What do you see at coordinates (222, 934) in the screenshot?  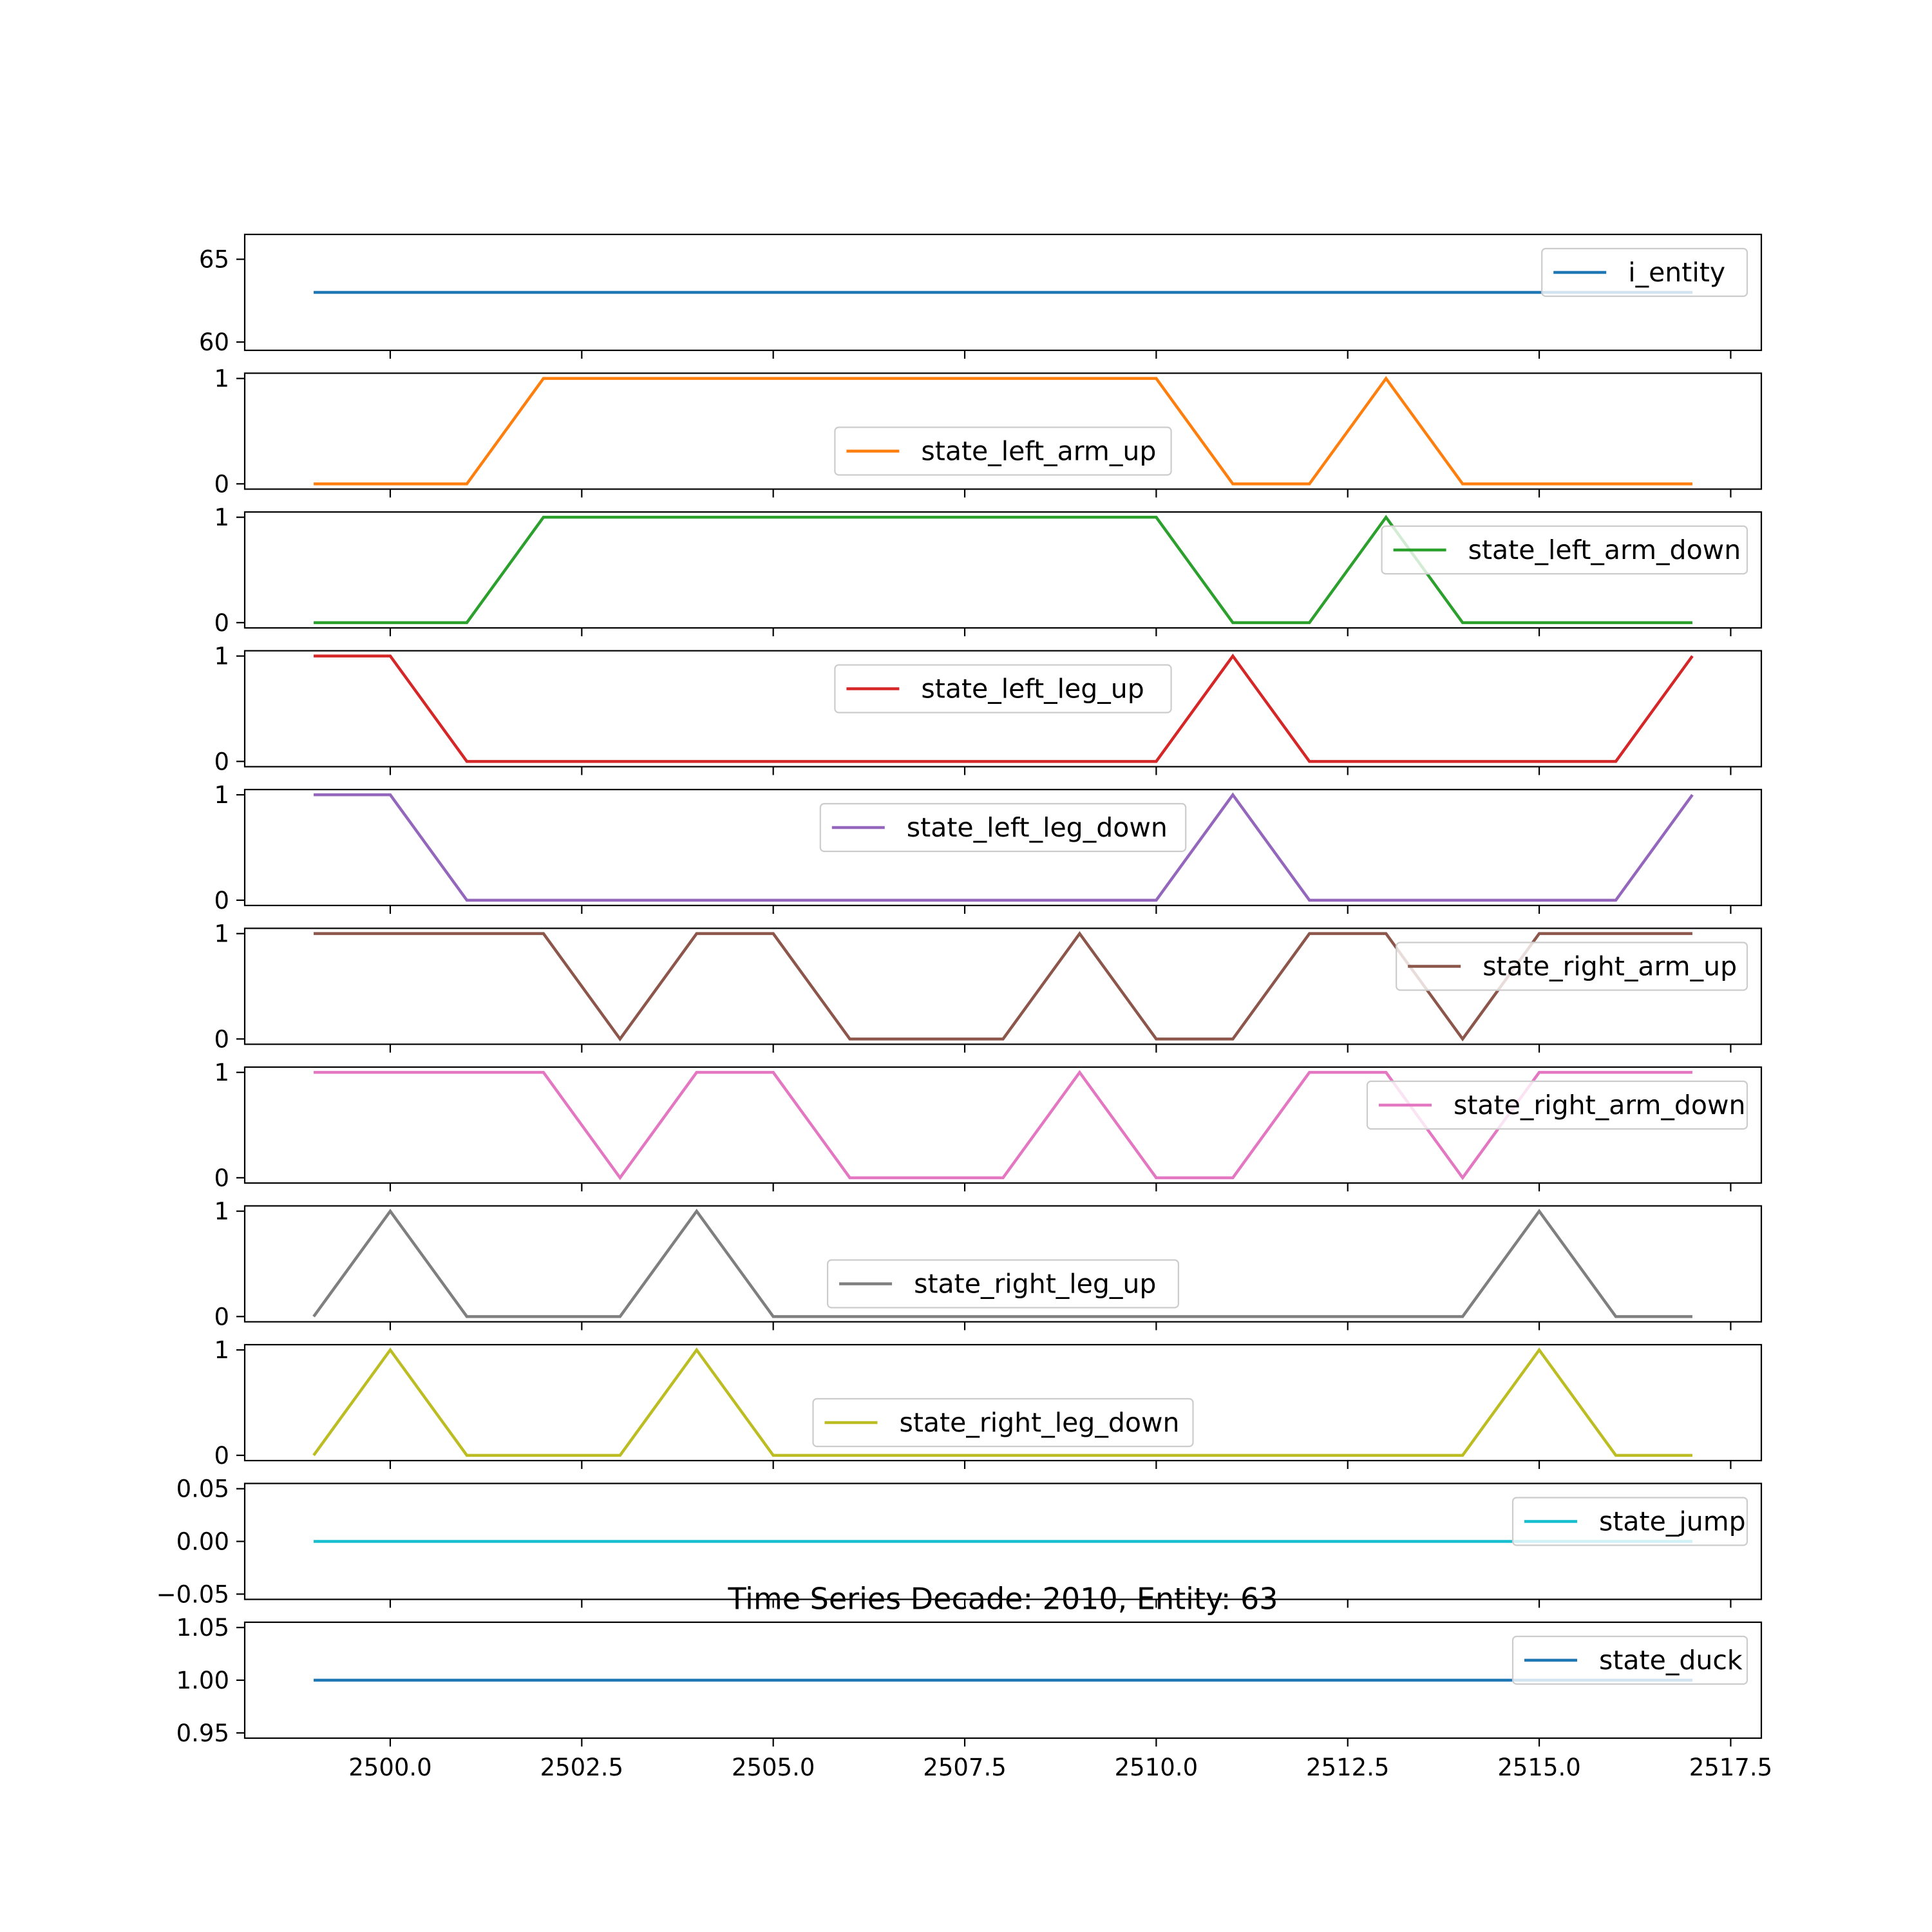 I see `y-tick-label-state_right_arm_up: 1` at bounding box center [222, 934].